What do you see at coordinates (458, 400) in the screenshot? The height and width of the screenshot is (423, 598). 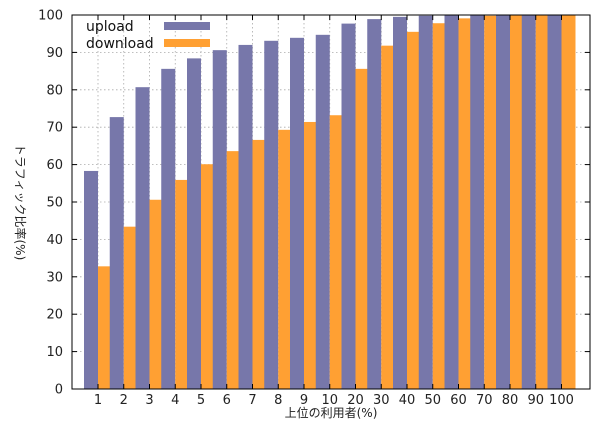 I see `x-tick-label: 60` at bounding box center [458, 400].